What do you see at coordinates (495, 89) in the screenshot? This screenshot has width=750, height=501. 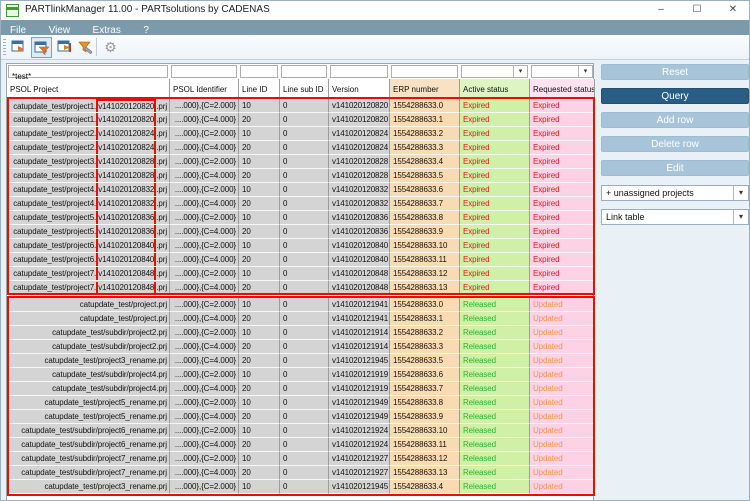 I see `column-header-active: Active status` at bounding box center [495, 89].